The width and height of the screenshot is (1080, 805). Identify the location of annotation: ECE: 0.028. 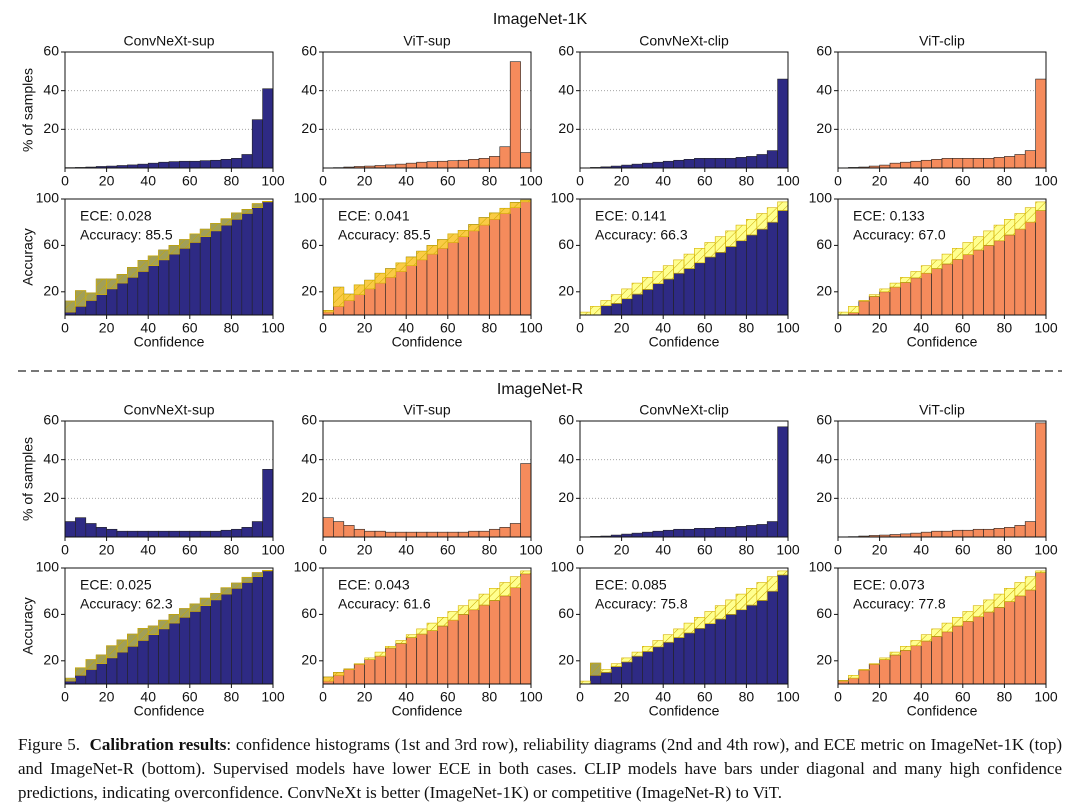
(116, 216).